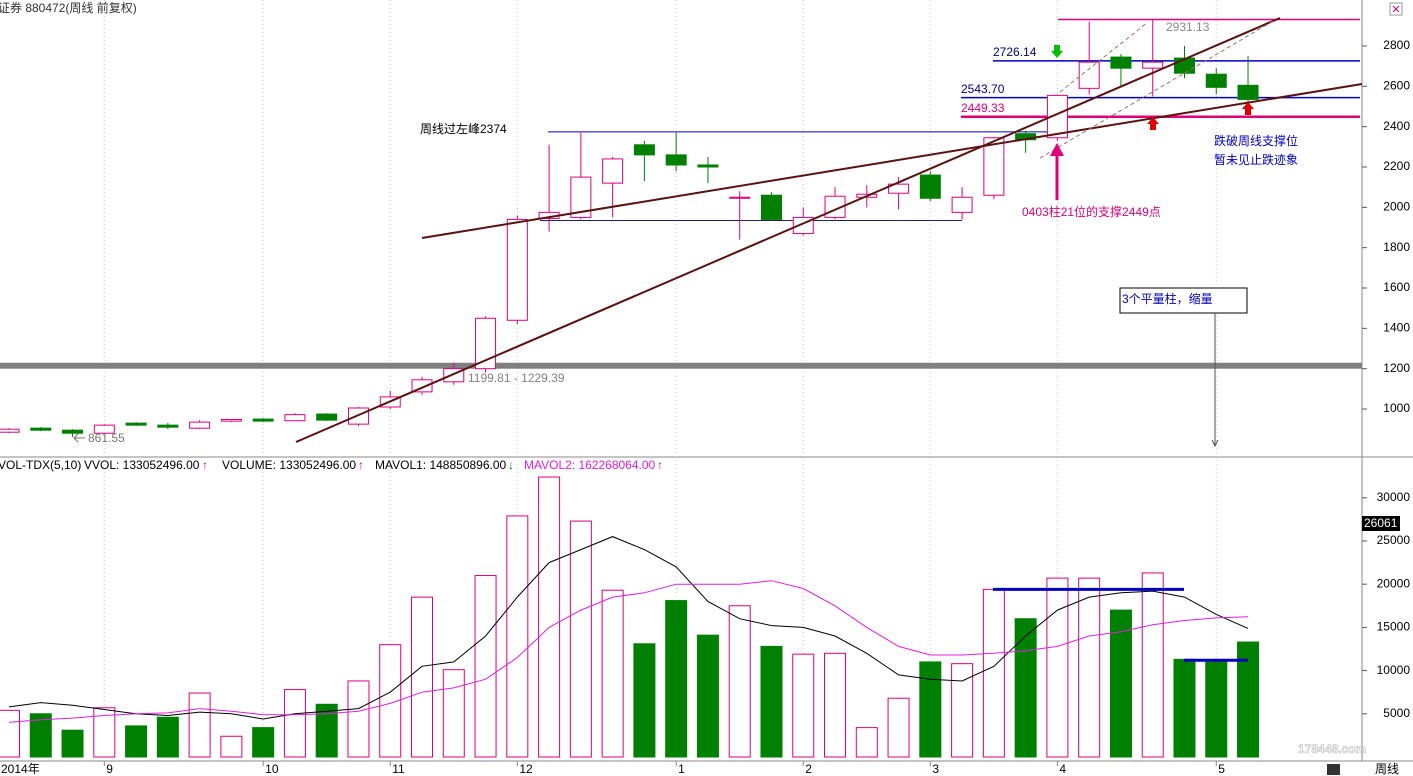 The width and height of the screenshot is (1413, 776). Describe the element at coordinates (511, 465) in the screenshot. I see `legend-arrow: ↓` at that location.